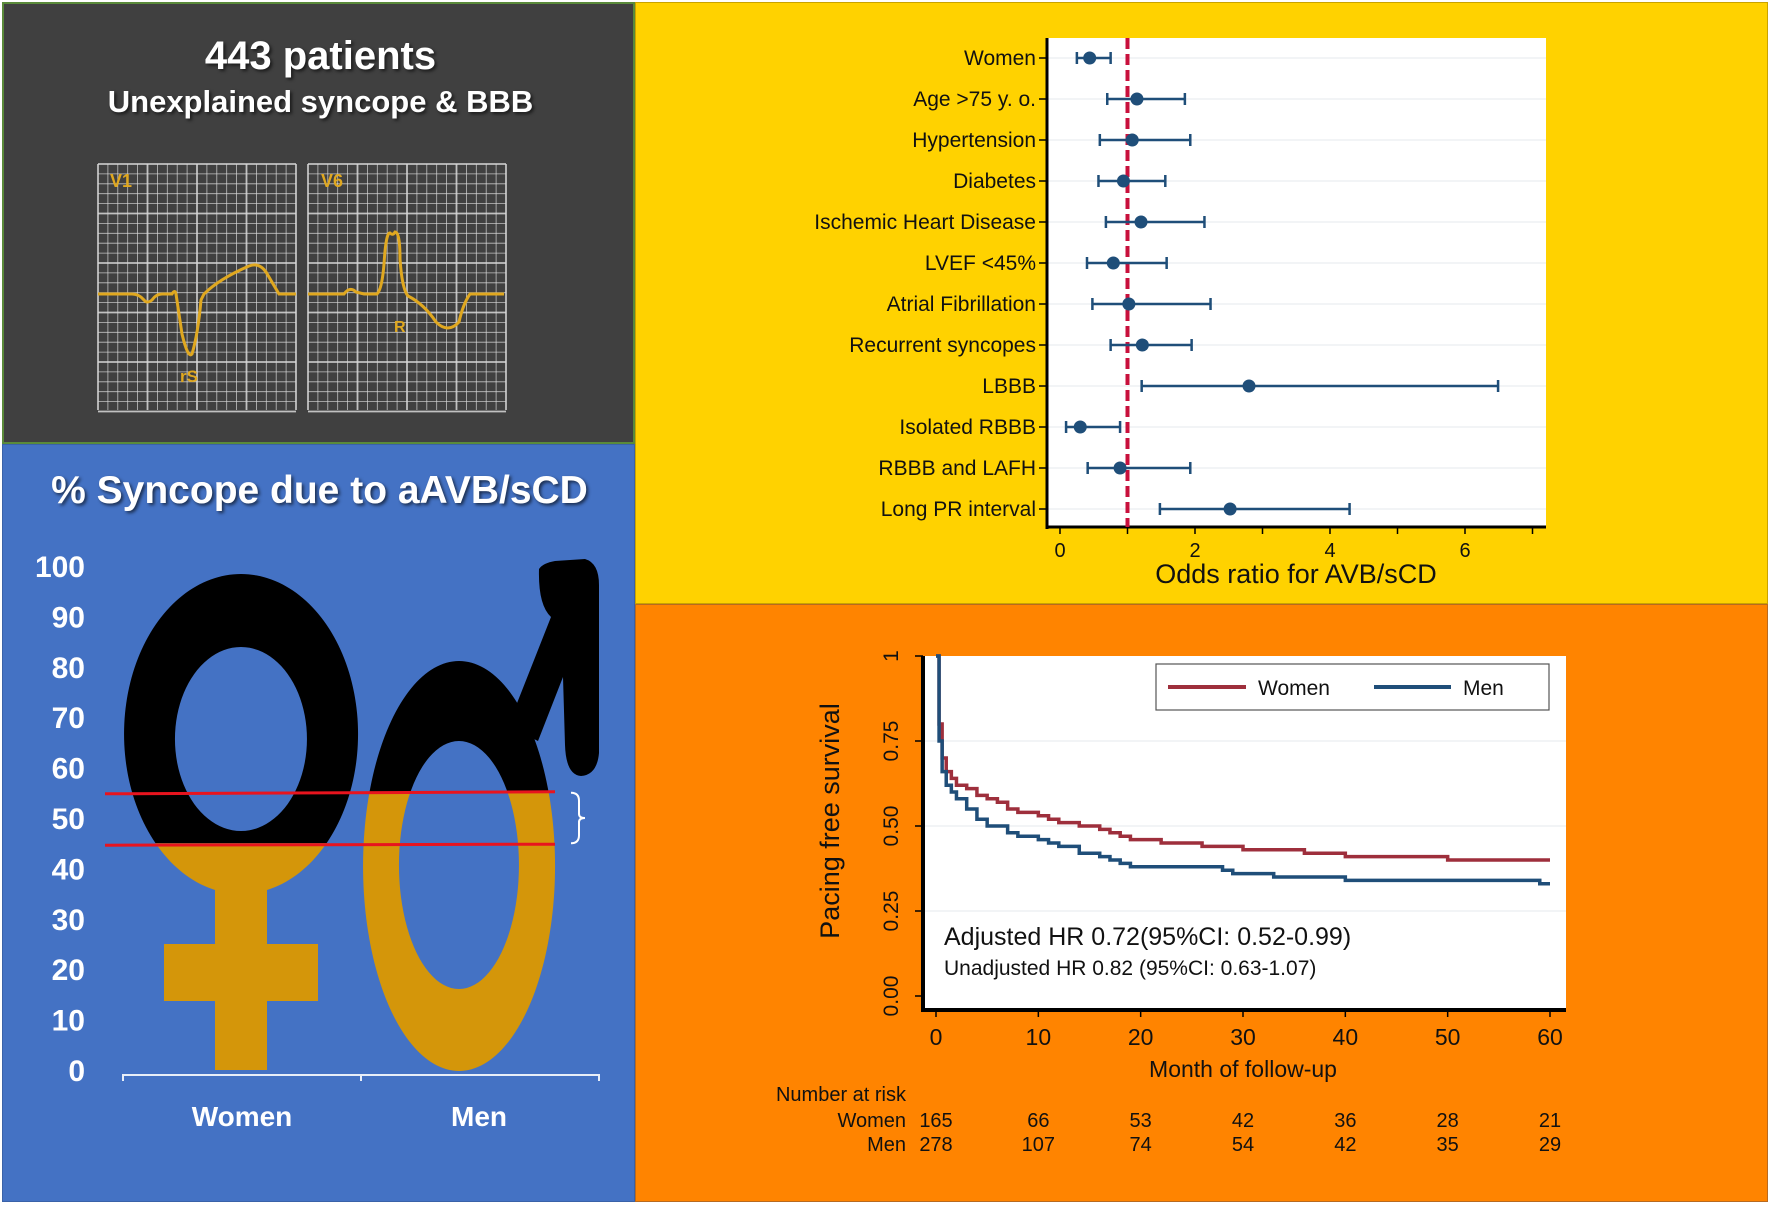 Image resolution: width=1772 pixels, height=1209 pixels. What do you see at coordinates (891, 741) in the screenshot?
I see `y-tick-label: 0.75` at bounding box center [891, 741].